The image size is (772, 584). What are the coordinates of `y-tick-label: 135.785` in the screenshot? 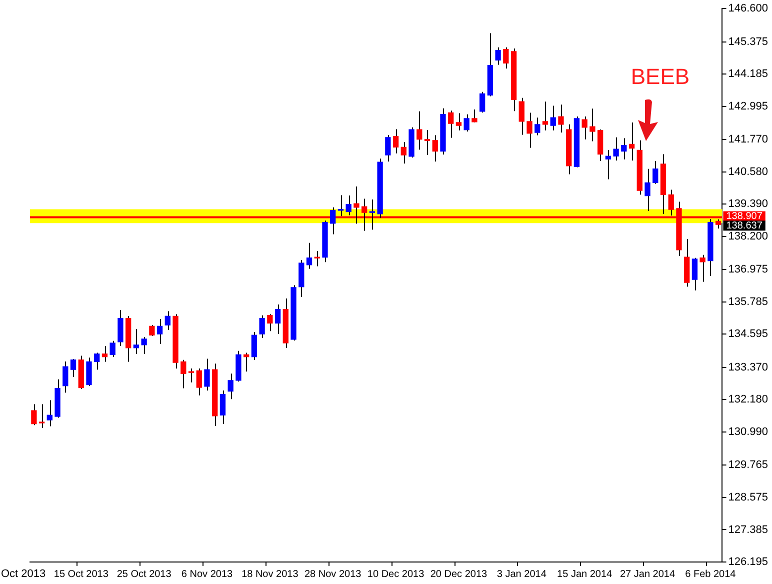 It's located at (748, 302).